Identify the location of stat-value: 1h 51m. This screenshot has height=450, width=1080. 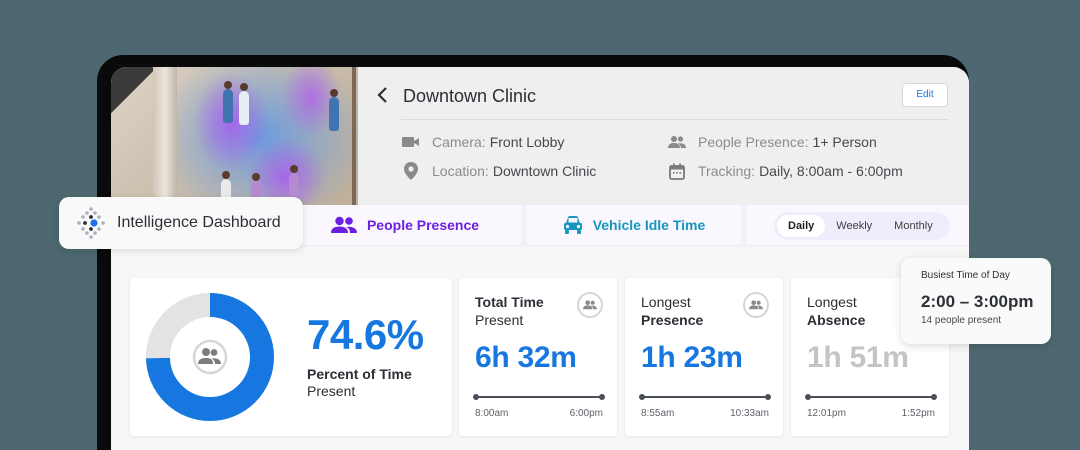
(858, 357).